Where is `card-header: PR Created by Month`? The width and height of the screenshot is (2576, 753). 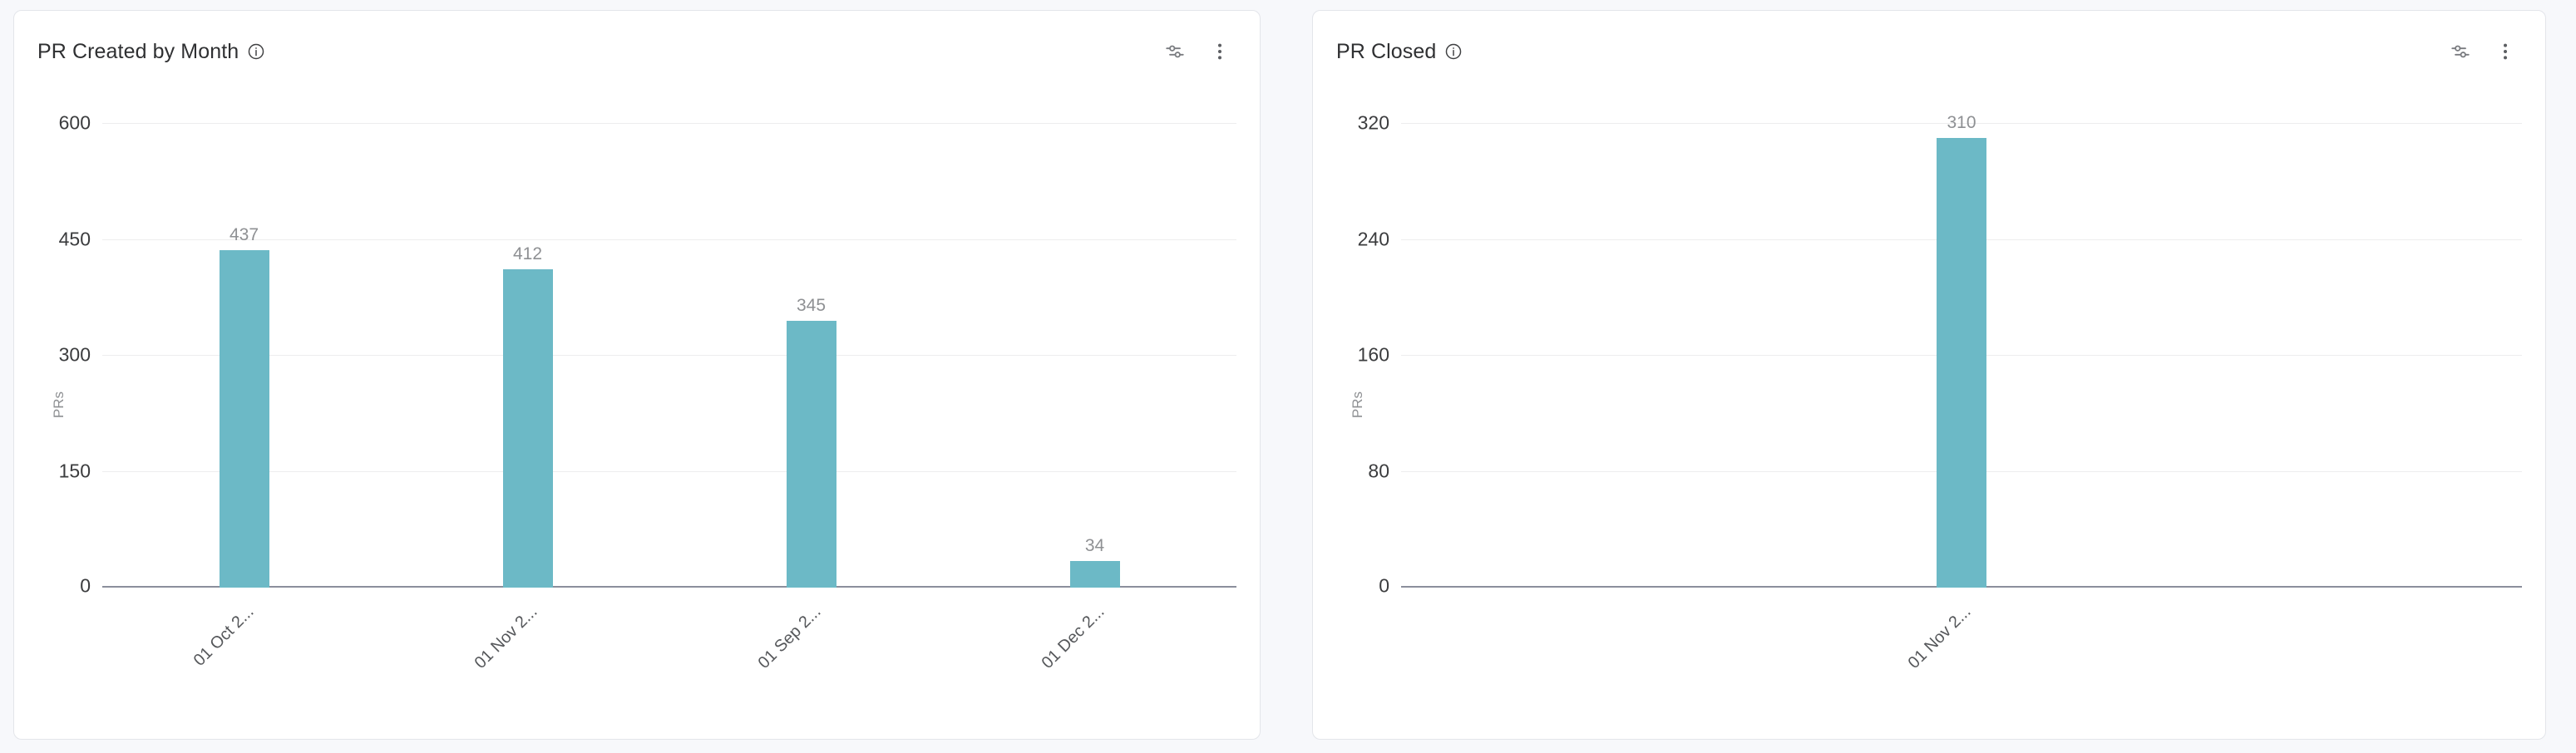
card-header: PR Created by Month is located at coordinates (637, 41).